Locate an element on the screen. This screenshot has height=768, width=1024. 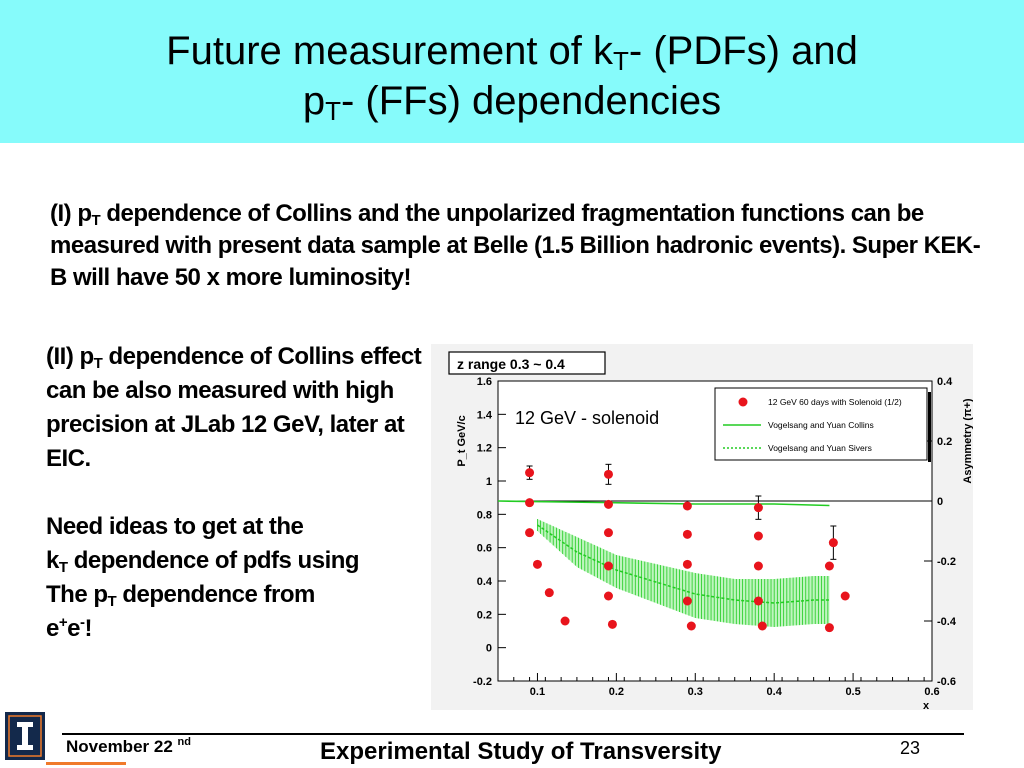
bullet-two-line-2: kT dependence of pdfs using is located at coordinates (203, 561).